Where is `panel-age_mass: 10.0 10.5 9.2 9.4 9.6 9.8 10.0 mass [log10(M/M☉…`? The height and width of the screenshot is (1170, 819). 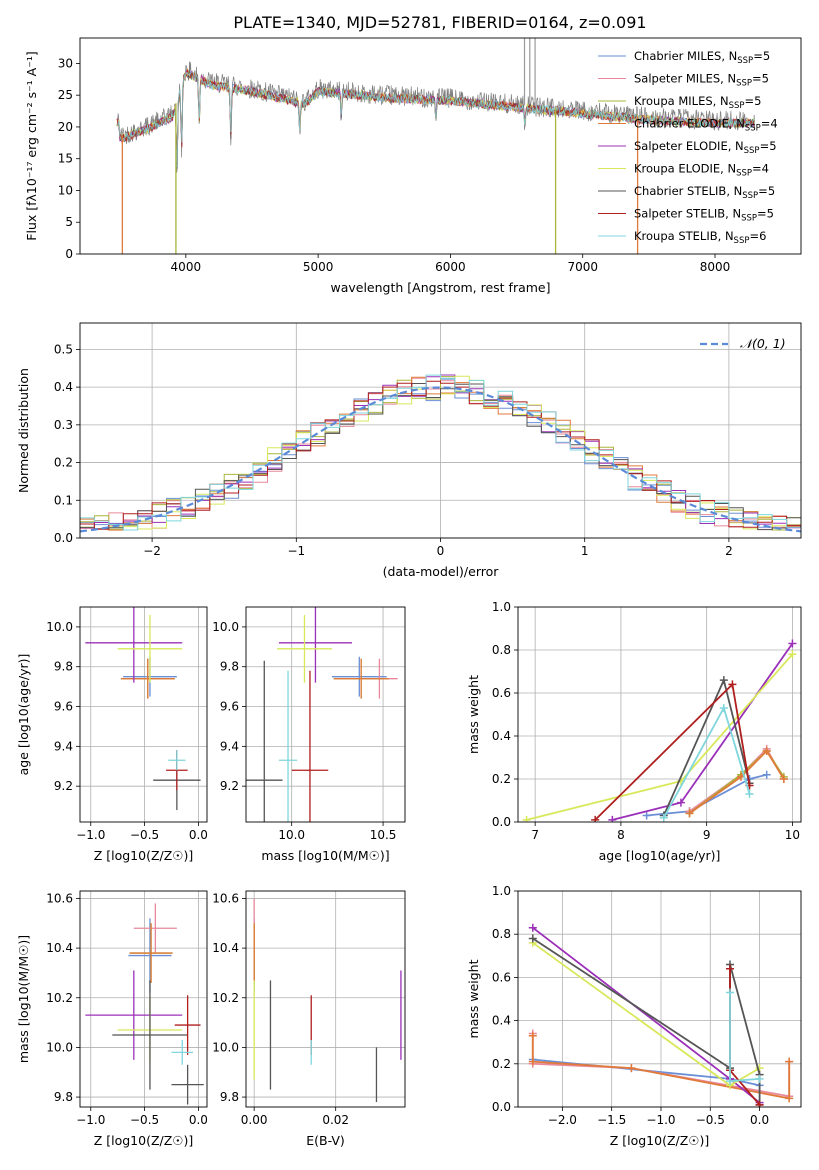 panel-age_mass: 10.0 10.5 9.2 9.4 9.6 9.8 10.0 mass [log10(M/M☉… is located at coordinates (309, 734).